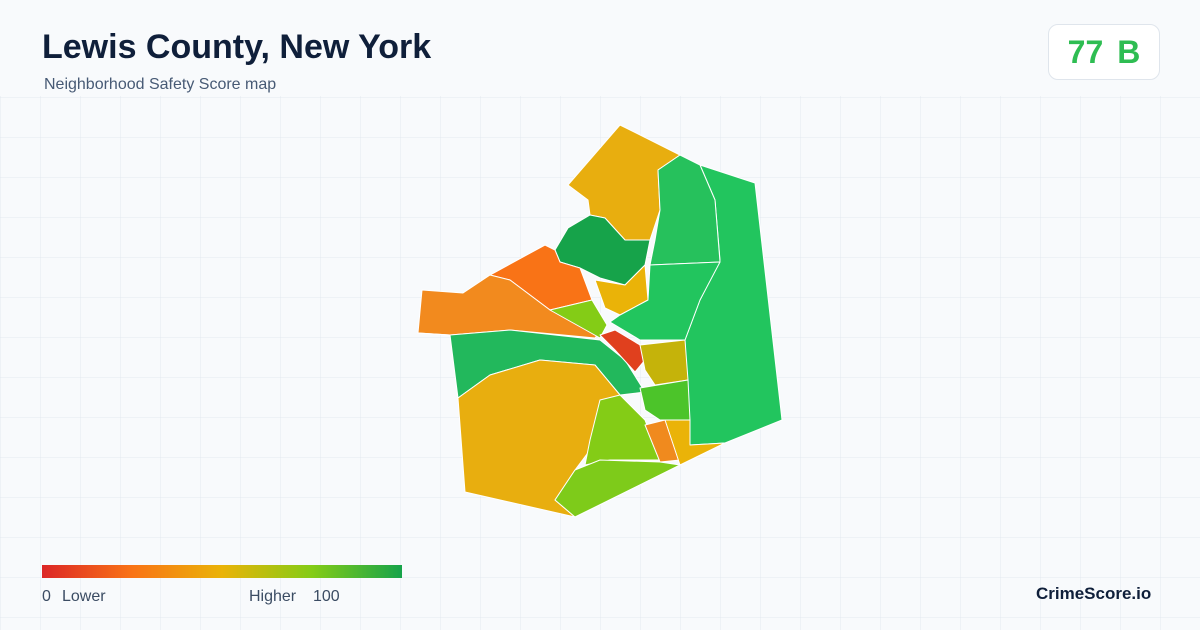  I want to click on brand: CrimeScore.io, so click(1094, 593).